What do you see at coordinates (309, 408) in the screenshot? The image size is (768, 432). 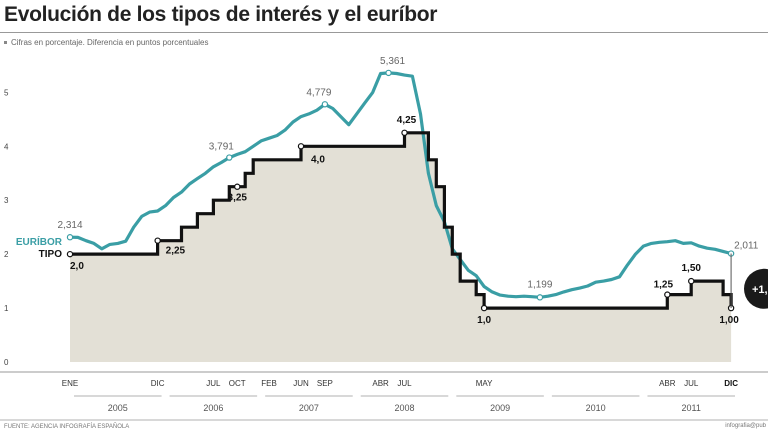 I see `year-label: 2007` at bounding box center [309, 408].